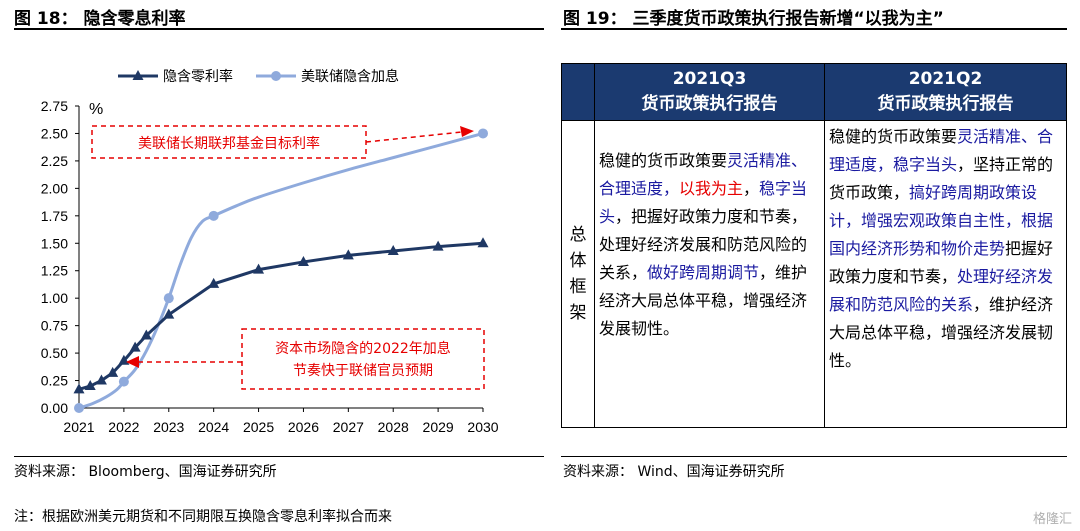 The width and height of the screenshot is (1080, 531). Describe the element at coordinates (54, 408) in the screenshot. I see `y-tick-label: 0.00` at that location.